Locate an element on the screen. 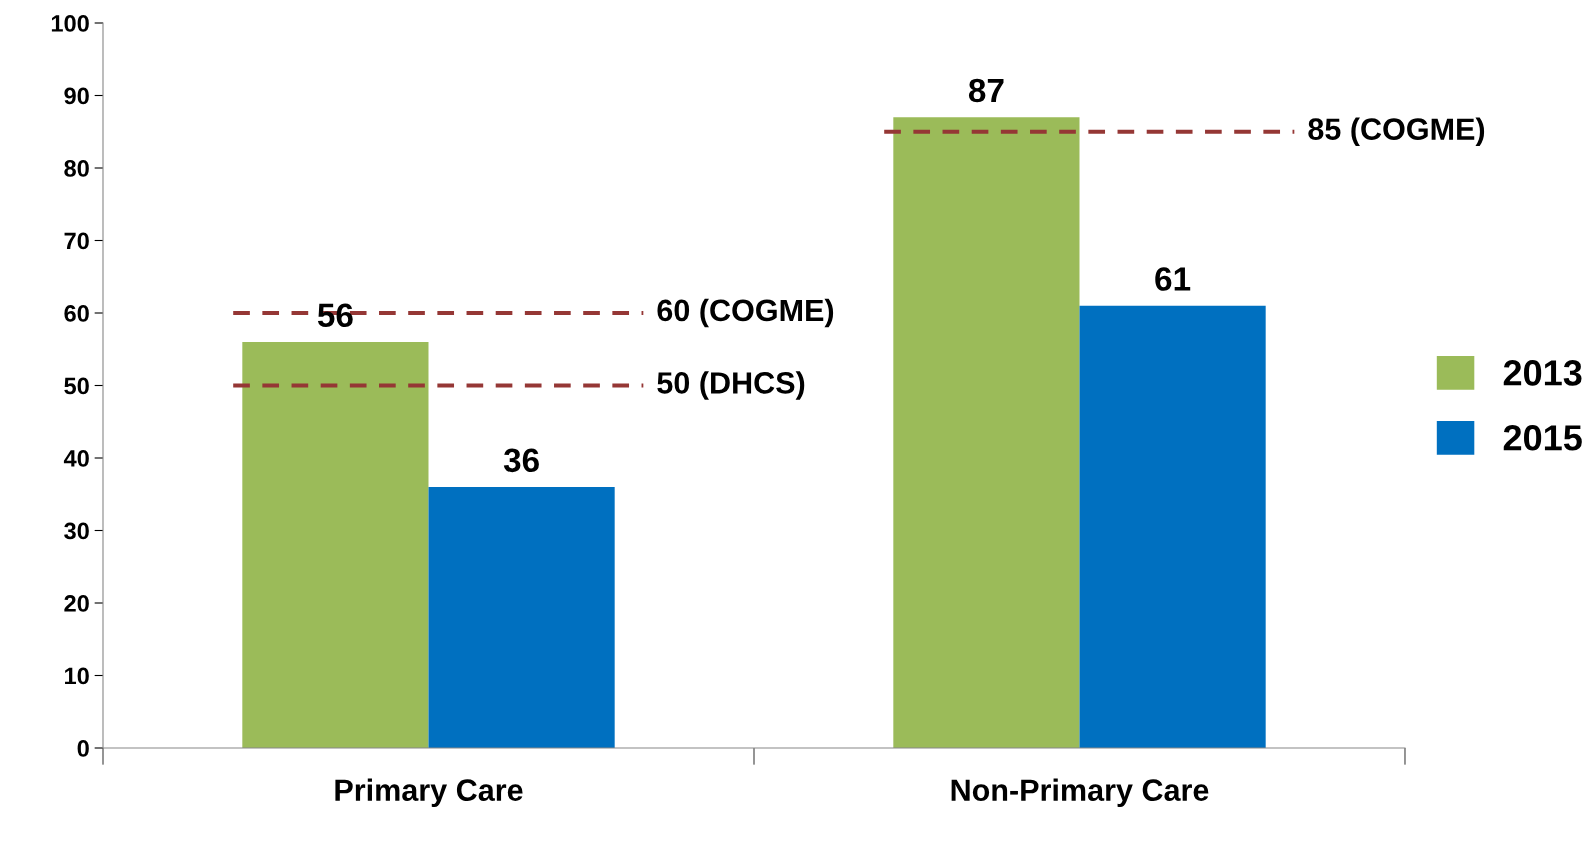  y-tick-label: 80 is located at coordinates (76, 168).